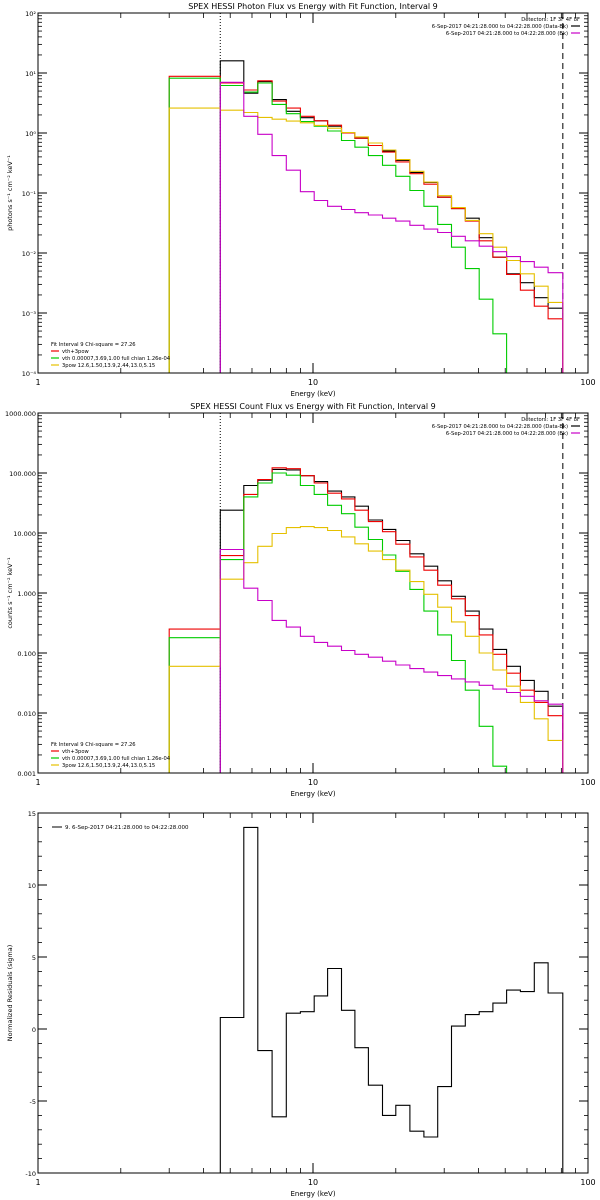 The height and width of the screenshot is (1200, 600). I want to click on y-axis-label: Normalized Residuals (sigma), so click(10, 993).